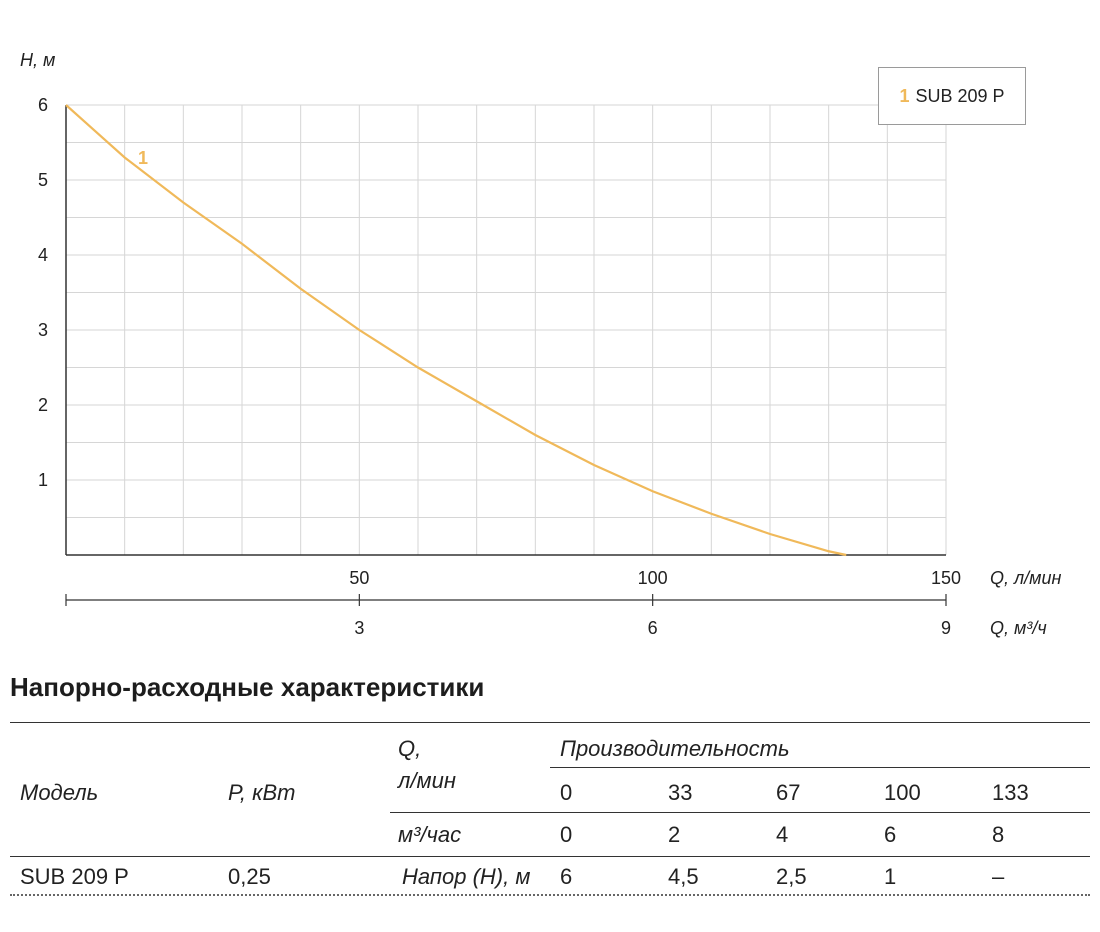  I want to click on chart-legend: 1 SUB 209 P, so click(952, 96).